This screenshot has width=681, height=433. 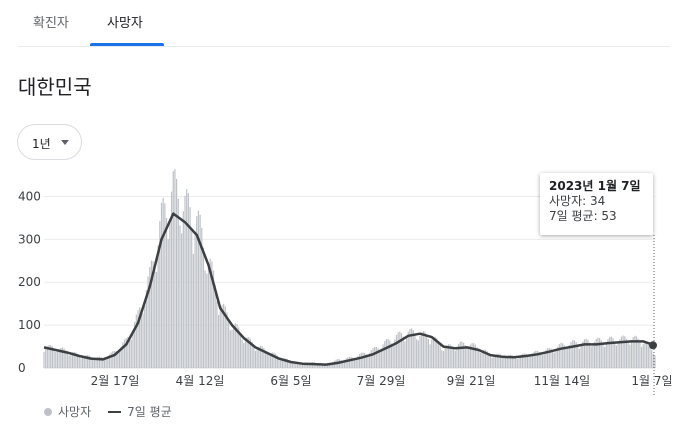 What do you see at coordinates (55, 87) in the screenshot?
I see `region-title: 대한민국` at bounding box center [55, 87].